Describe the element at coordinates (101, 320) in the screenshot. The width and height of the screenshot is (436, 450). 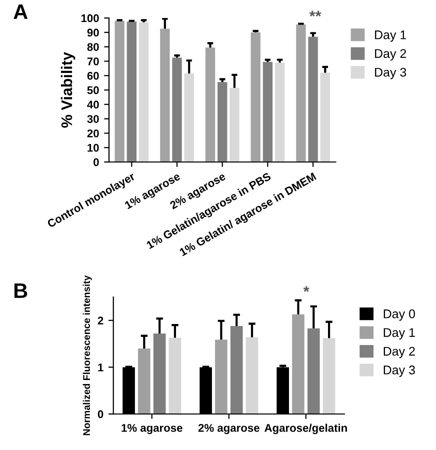
I see `y-tick-label: 2` at that location.